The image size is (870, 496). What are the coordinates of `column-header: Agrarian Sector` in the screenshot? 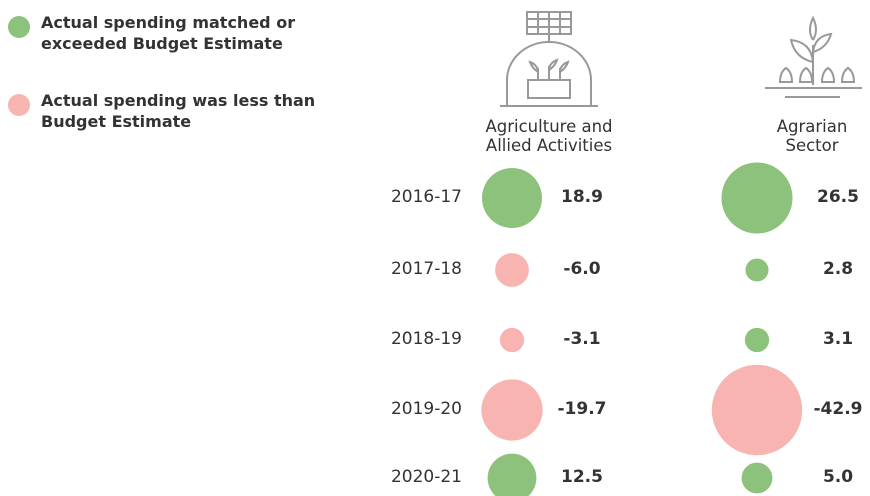 It's located at (812, 136).